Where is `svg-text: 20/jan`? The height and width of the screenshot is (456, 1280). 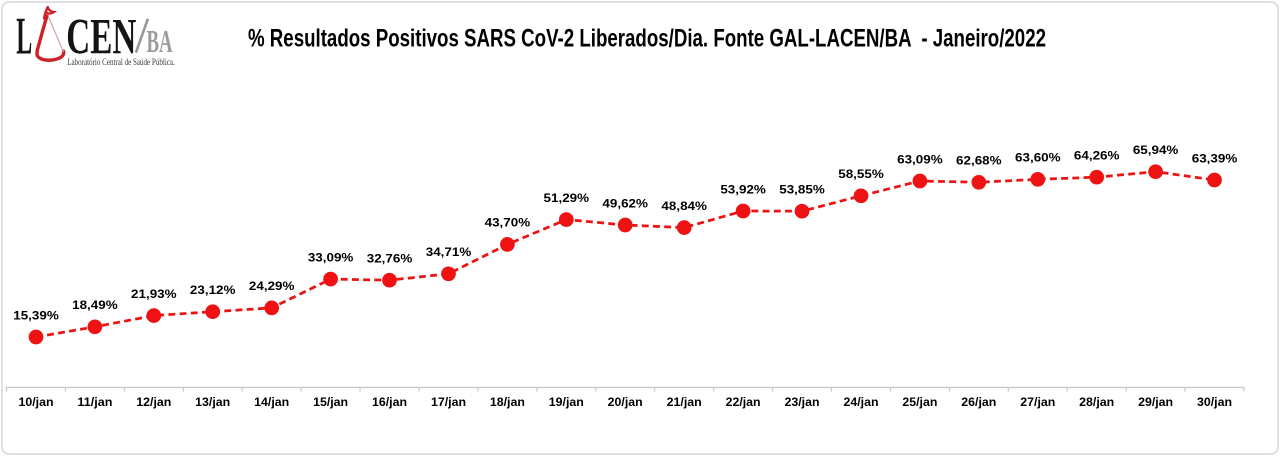 svg-text: 20/jan is located at coordinates (625, 402).